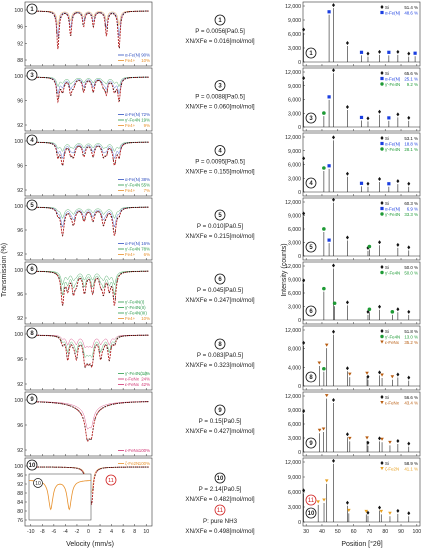  I want to click on xrd-peak-marker-alpha-fe, so click(415, 53).